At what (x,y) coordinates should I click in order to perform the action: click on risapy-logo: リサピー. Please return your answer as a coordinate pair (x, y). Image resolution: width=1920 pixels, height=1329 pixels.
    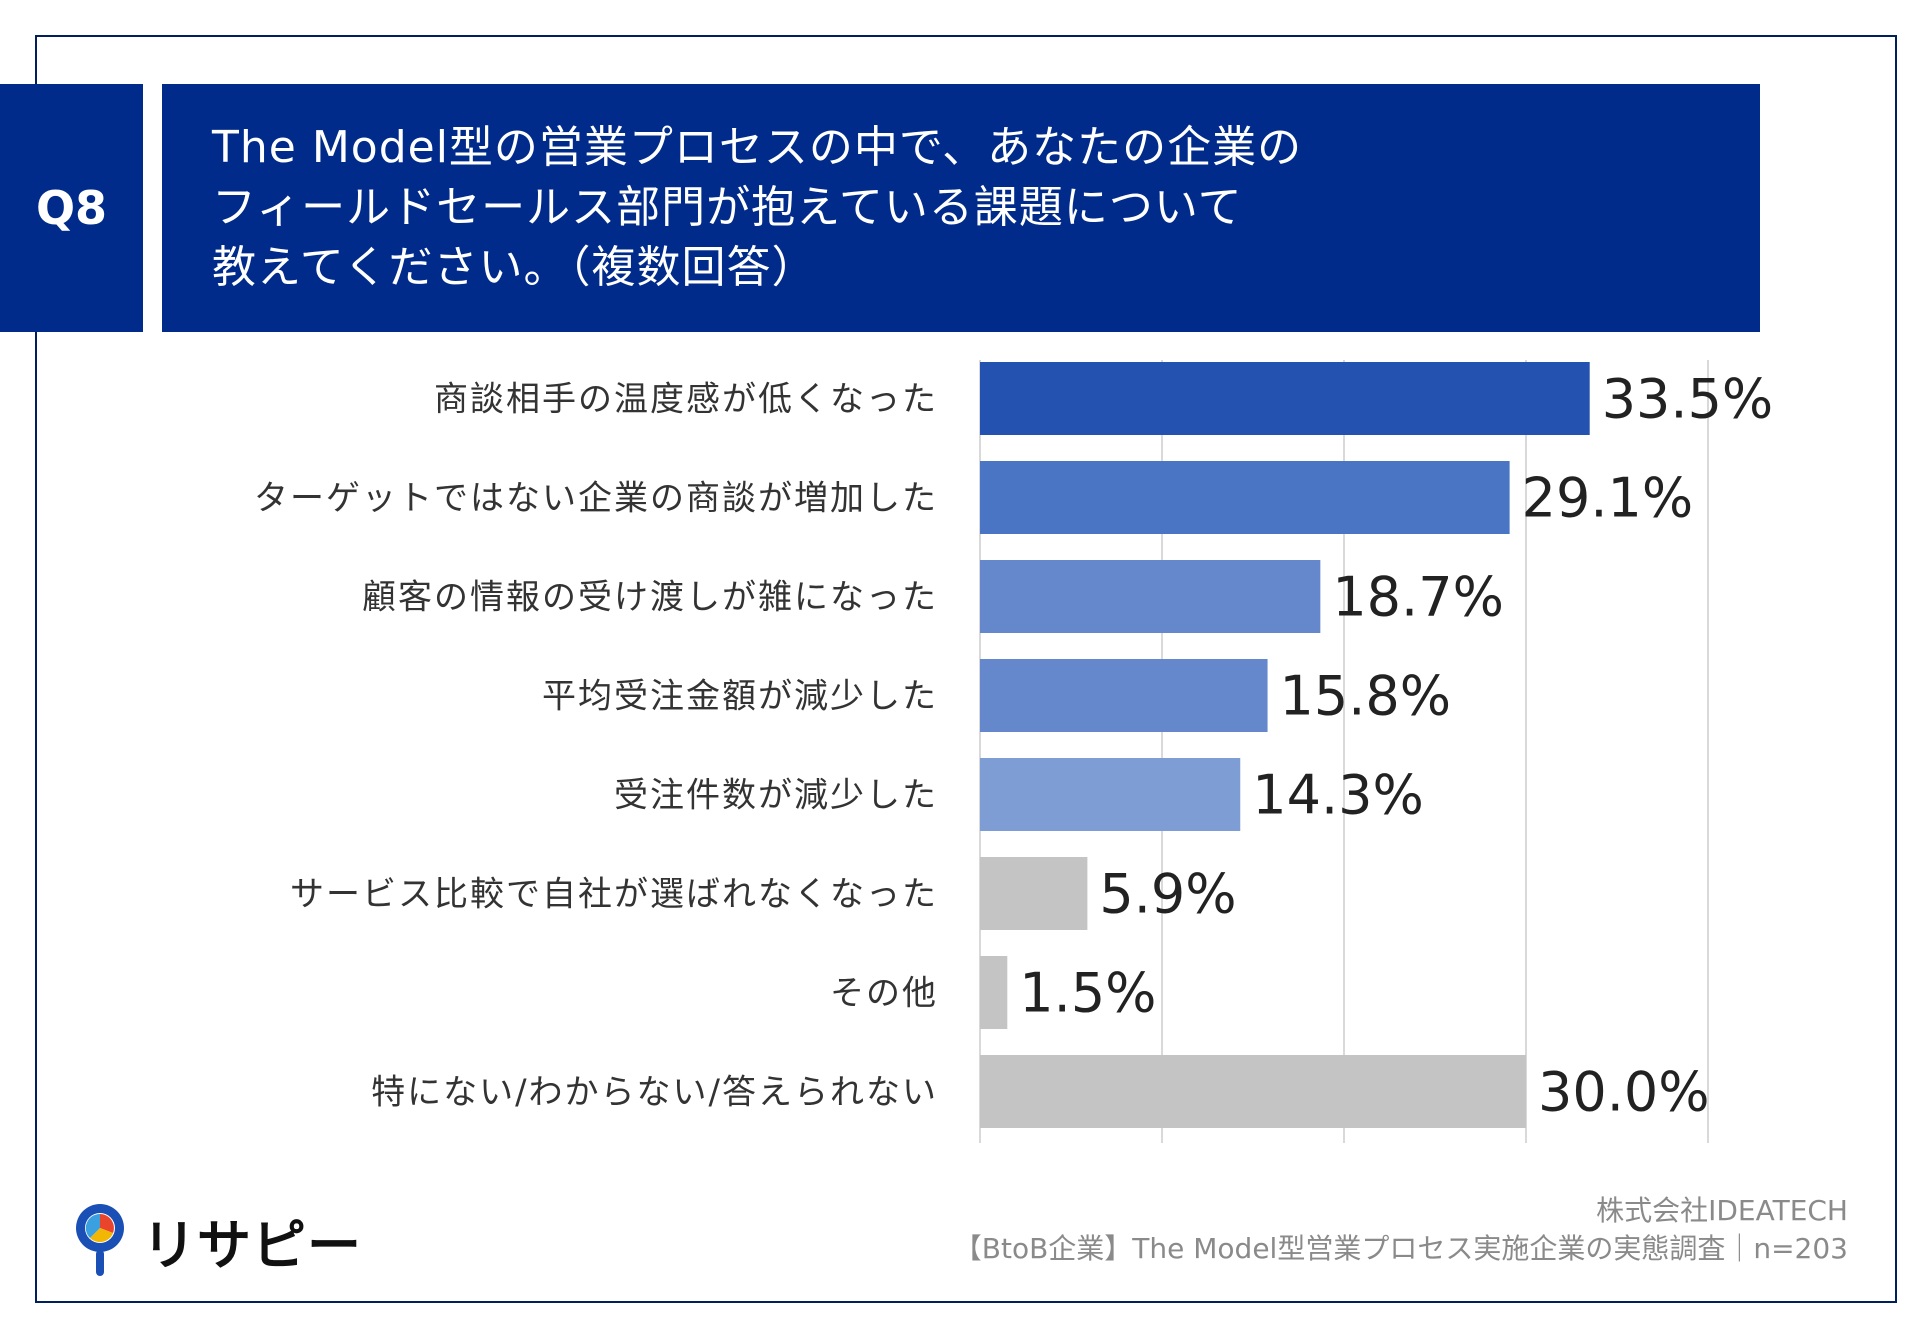
    Looking at the image, I should click on (216, 1240).